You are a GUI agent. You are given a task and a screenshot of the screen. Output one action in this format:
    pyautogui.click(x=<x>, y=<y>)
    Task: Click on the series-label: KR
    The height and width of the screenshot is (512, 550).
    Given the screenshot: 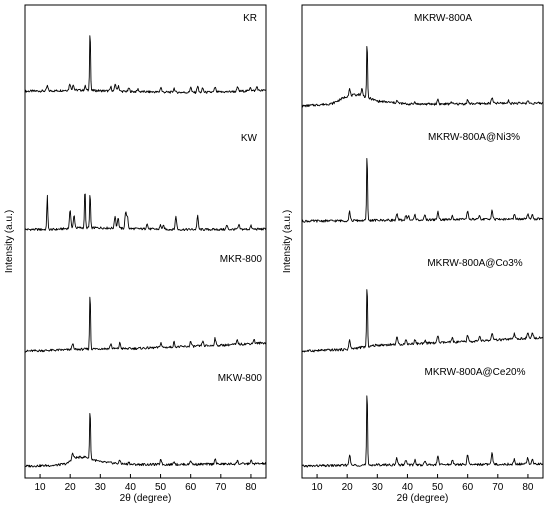 What is the action you would take?
    pyautogui.click(x=250, y=18)
    